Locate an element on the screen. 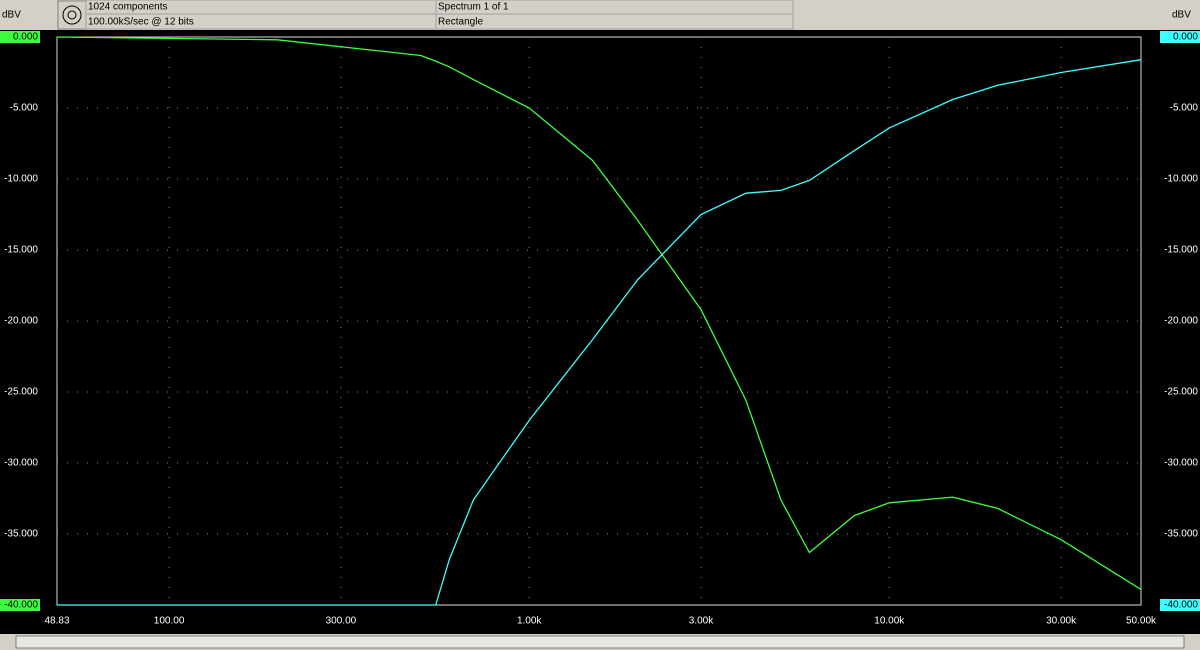  x-tick-label: 48.83 is located at coordinates (56, 621).